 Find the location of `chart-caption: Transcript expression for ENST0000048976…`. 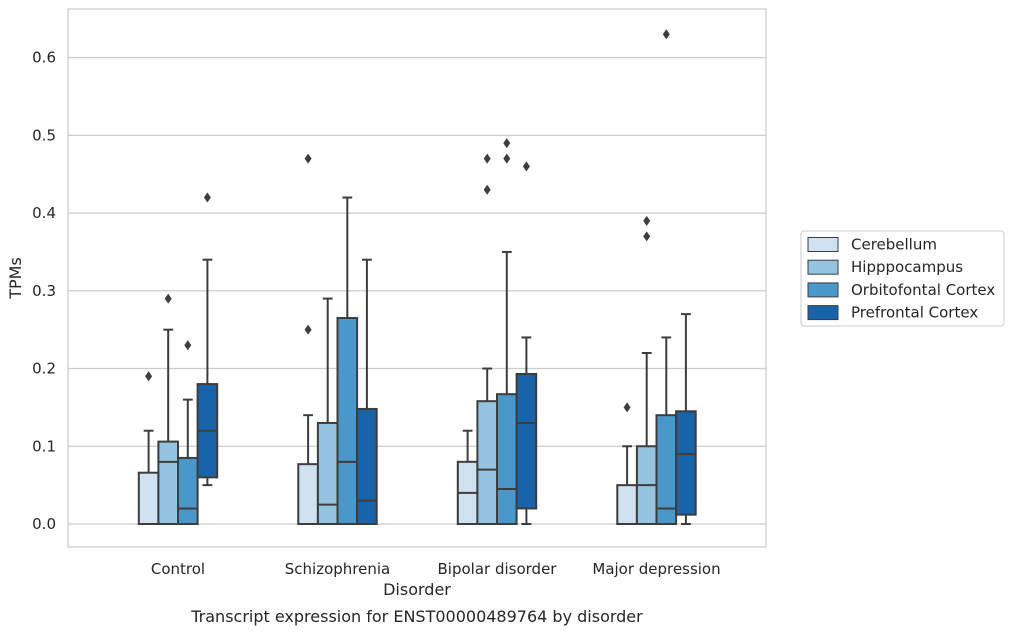

chart-caption: Transcript expression for ENST0000048976… is located at coordinates (416, 616).